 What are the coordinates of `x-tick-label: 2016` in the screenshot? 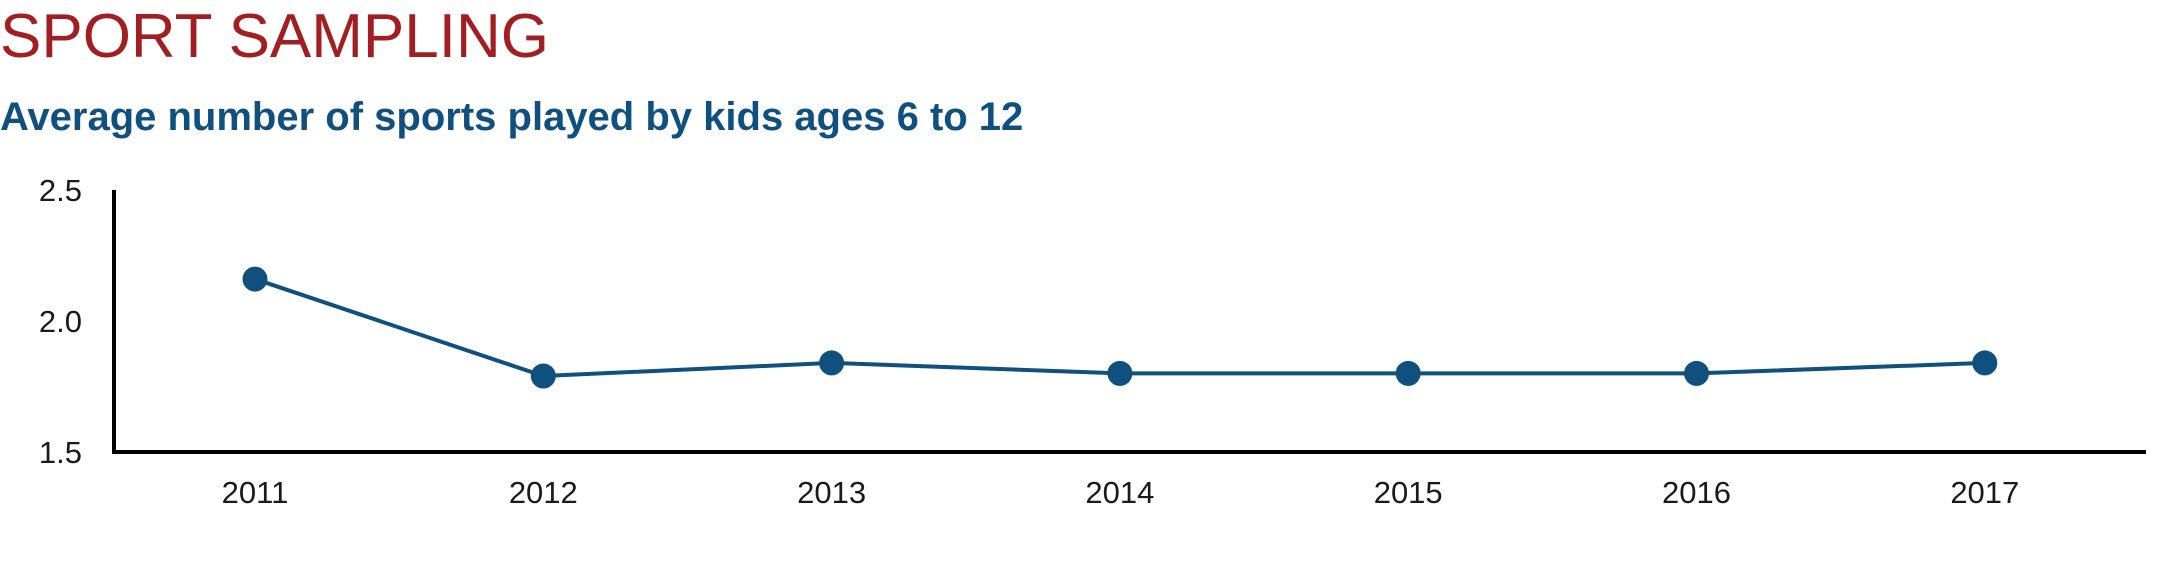 It's located at (1696, 492).